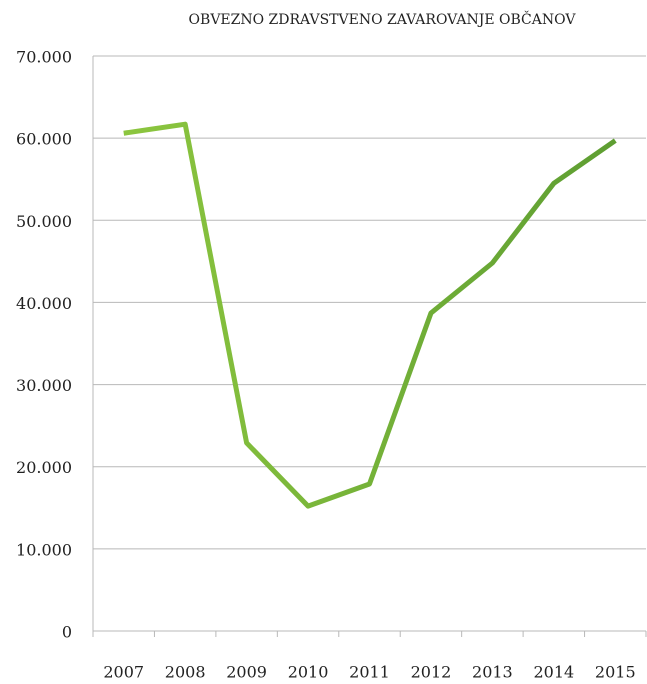  Describe the element at coordinates (44, 549) in the screenshot. I see `y-tick-label: 10.000` at that location.